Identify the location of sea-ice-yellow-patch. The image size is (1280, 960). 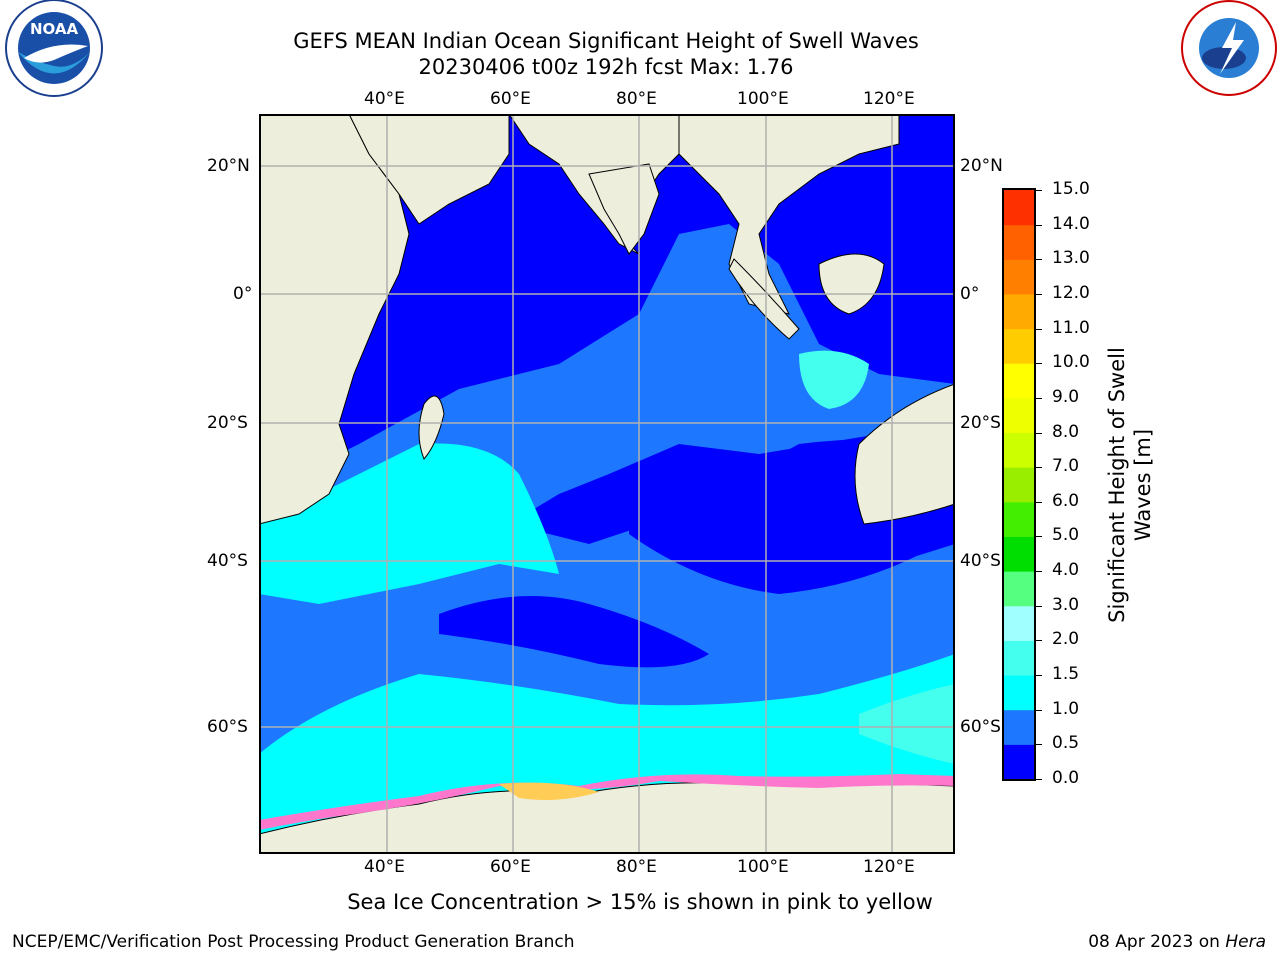
(549, 791).